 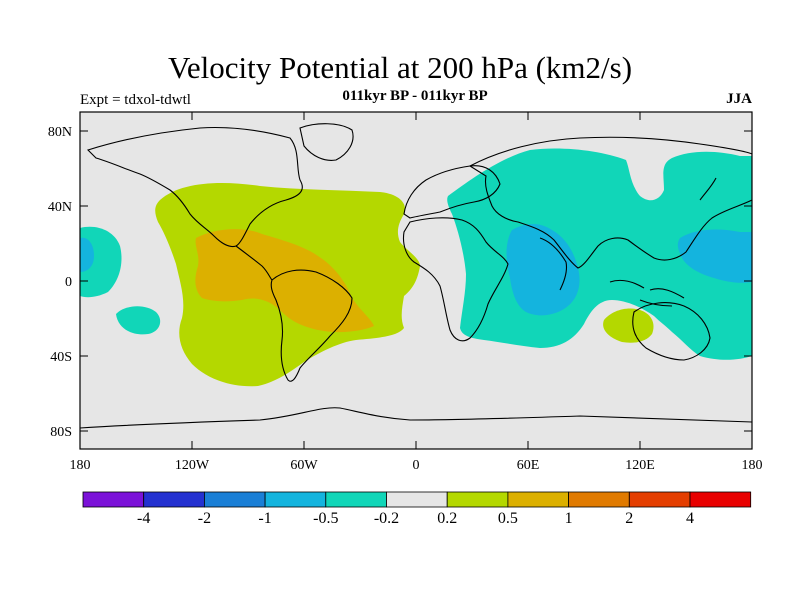 What do you see at coordinates (386, 518) in the screenshot?
I see `colorbar-label: -0.2` at bounding box center [386, 518].